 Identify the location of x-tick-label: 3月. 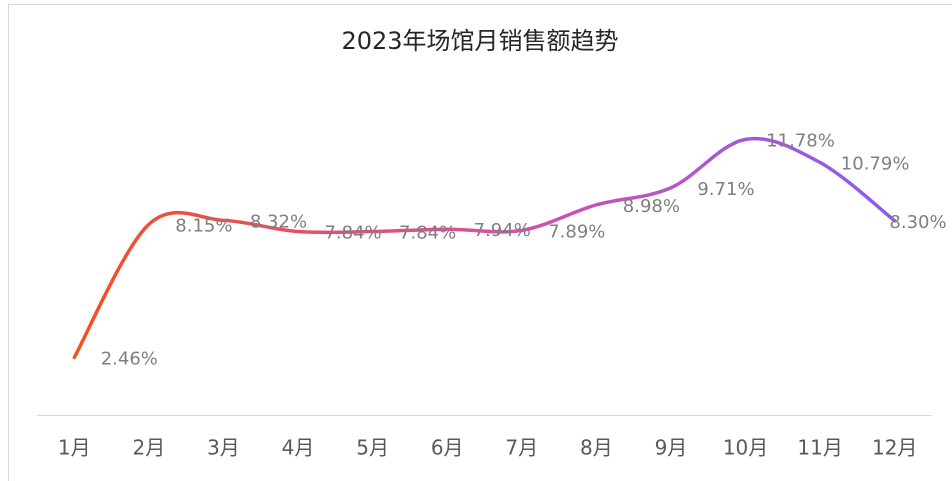
(223, 448).